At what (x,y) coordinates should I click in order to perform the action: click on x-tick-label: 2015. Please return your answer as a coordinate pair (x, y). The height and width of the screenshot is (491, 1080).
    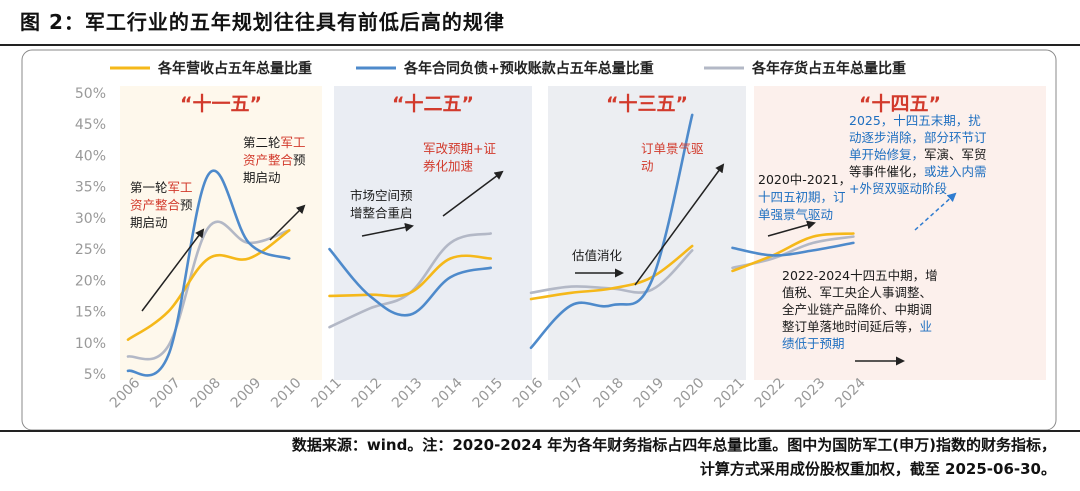
    Looking at the image, I should click on (488, 393).